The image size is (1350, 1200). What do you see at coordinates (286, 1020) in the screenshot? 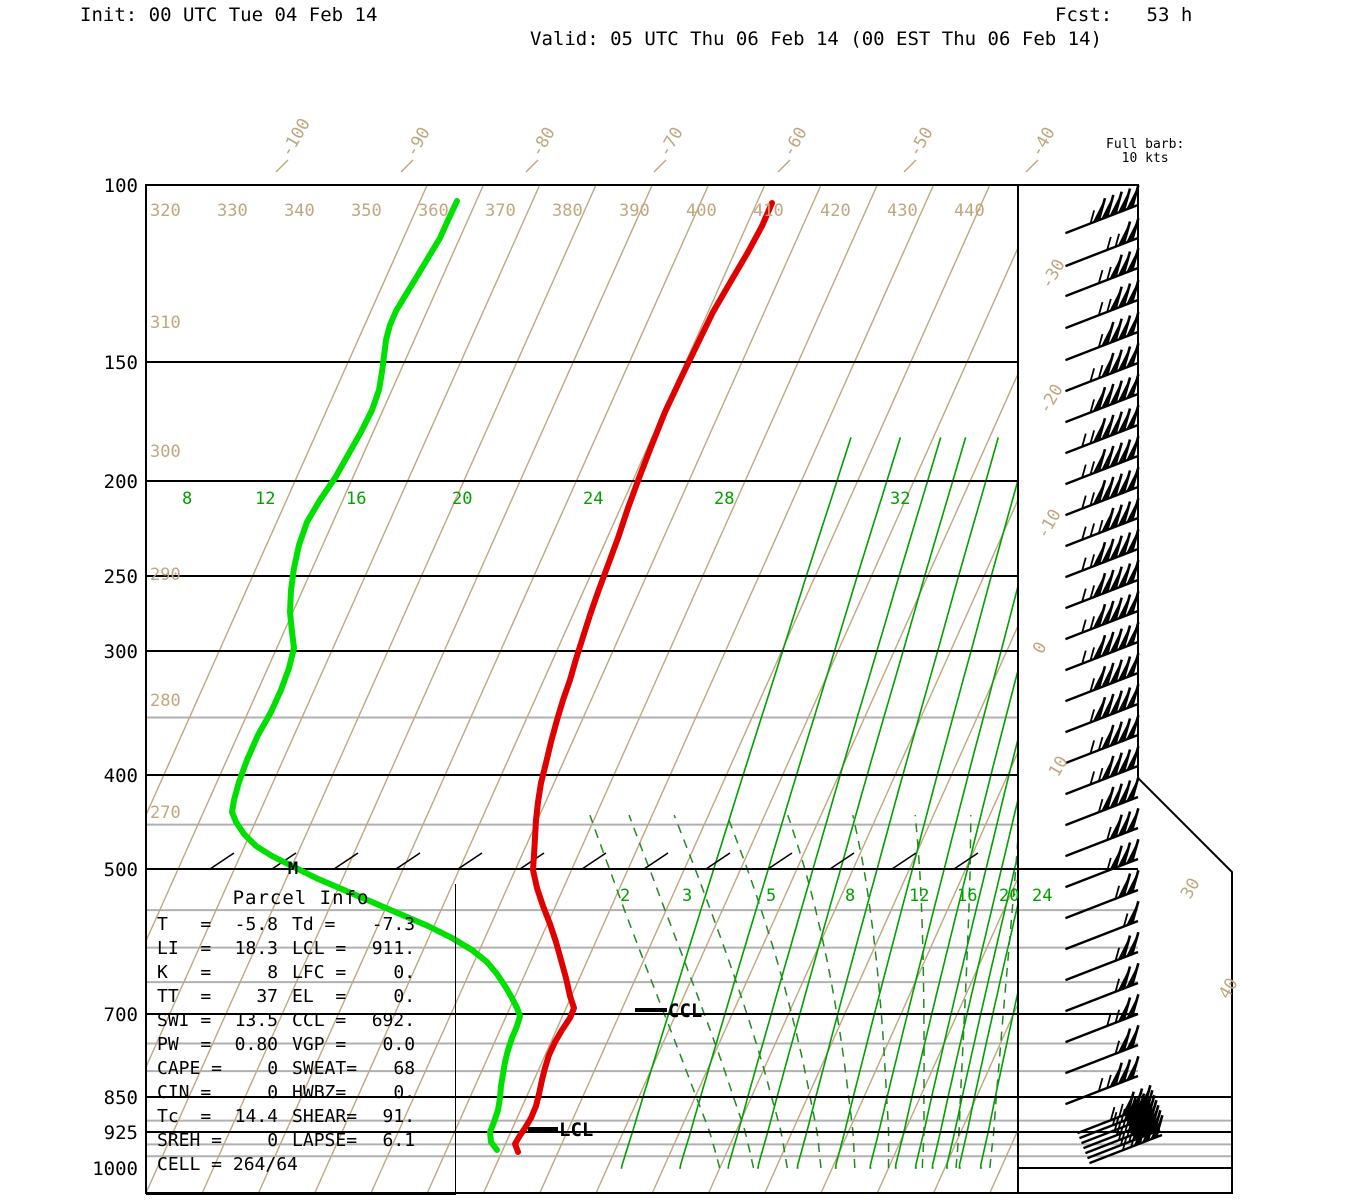
I see `parcel-info-row: SWI = 13.5 CCL = 692.` at bounding box center [286, 1020].